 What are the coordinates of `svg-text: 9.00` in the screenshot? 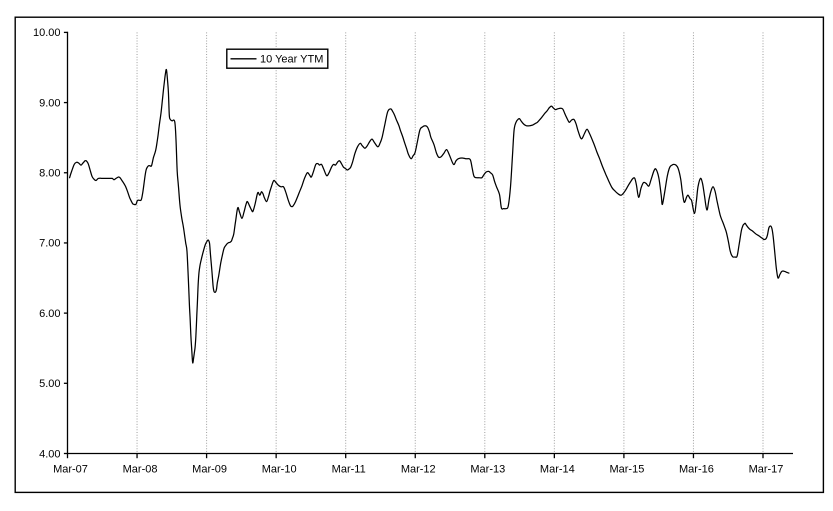 It's located at (49, 103).